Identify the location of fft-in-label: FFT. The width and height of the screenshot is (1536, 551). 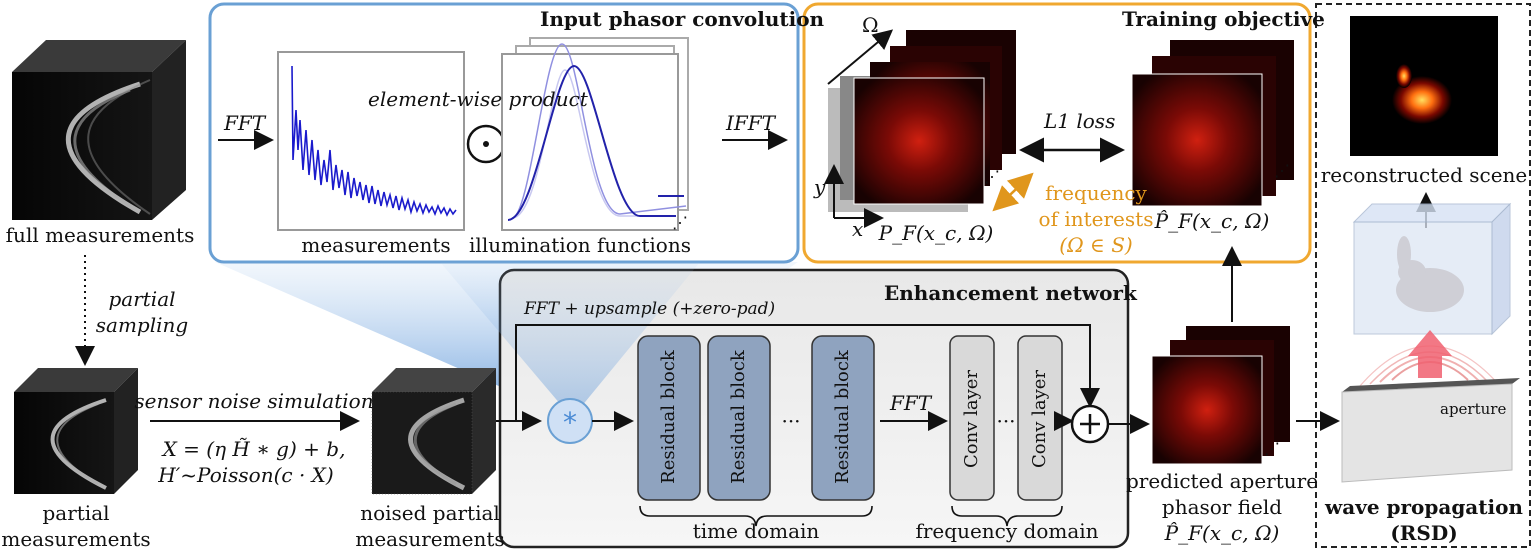
(245, 123).